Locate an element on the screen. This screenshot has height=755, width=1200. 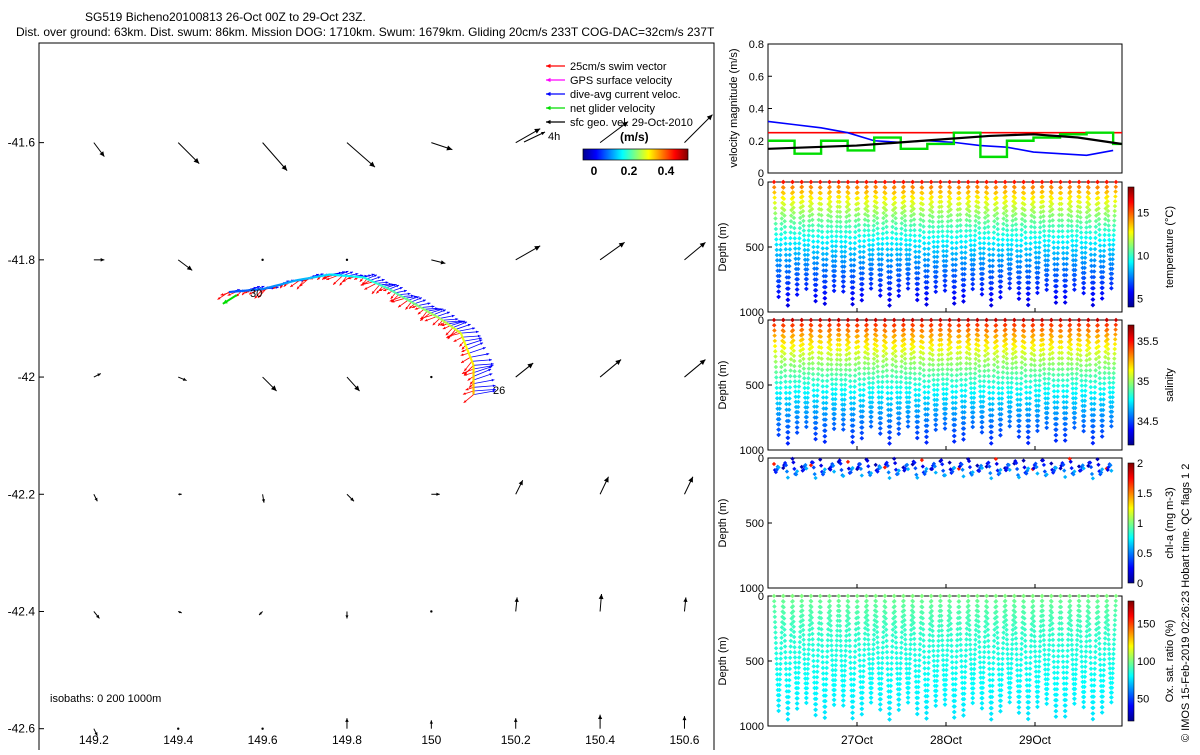
profile-colorbar-ticklabel: 35.5 is located at coordinates (1147, 342).